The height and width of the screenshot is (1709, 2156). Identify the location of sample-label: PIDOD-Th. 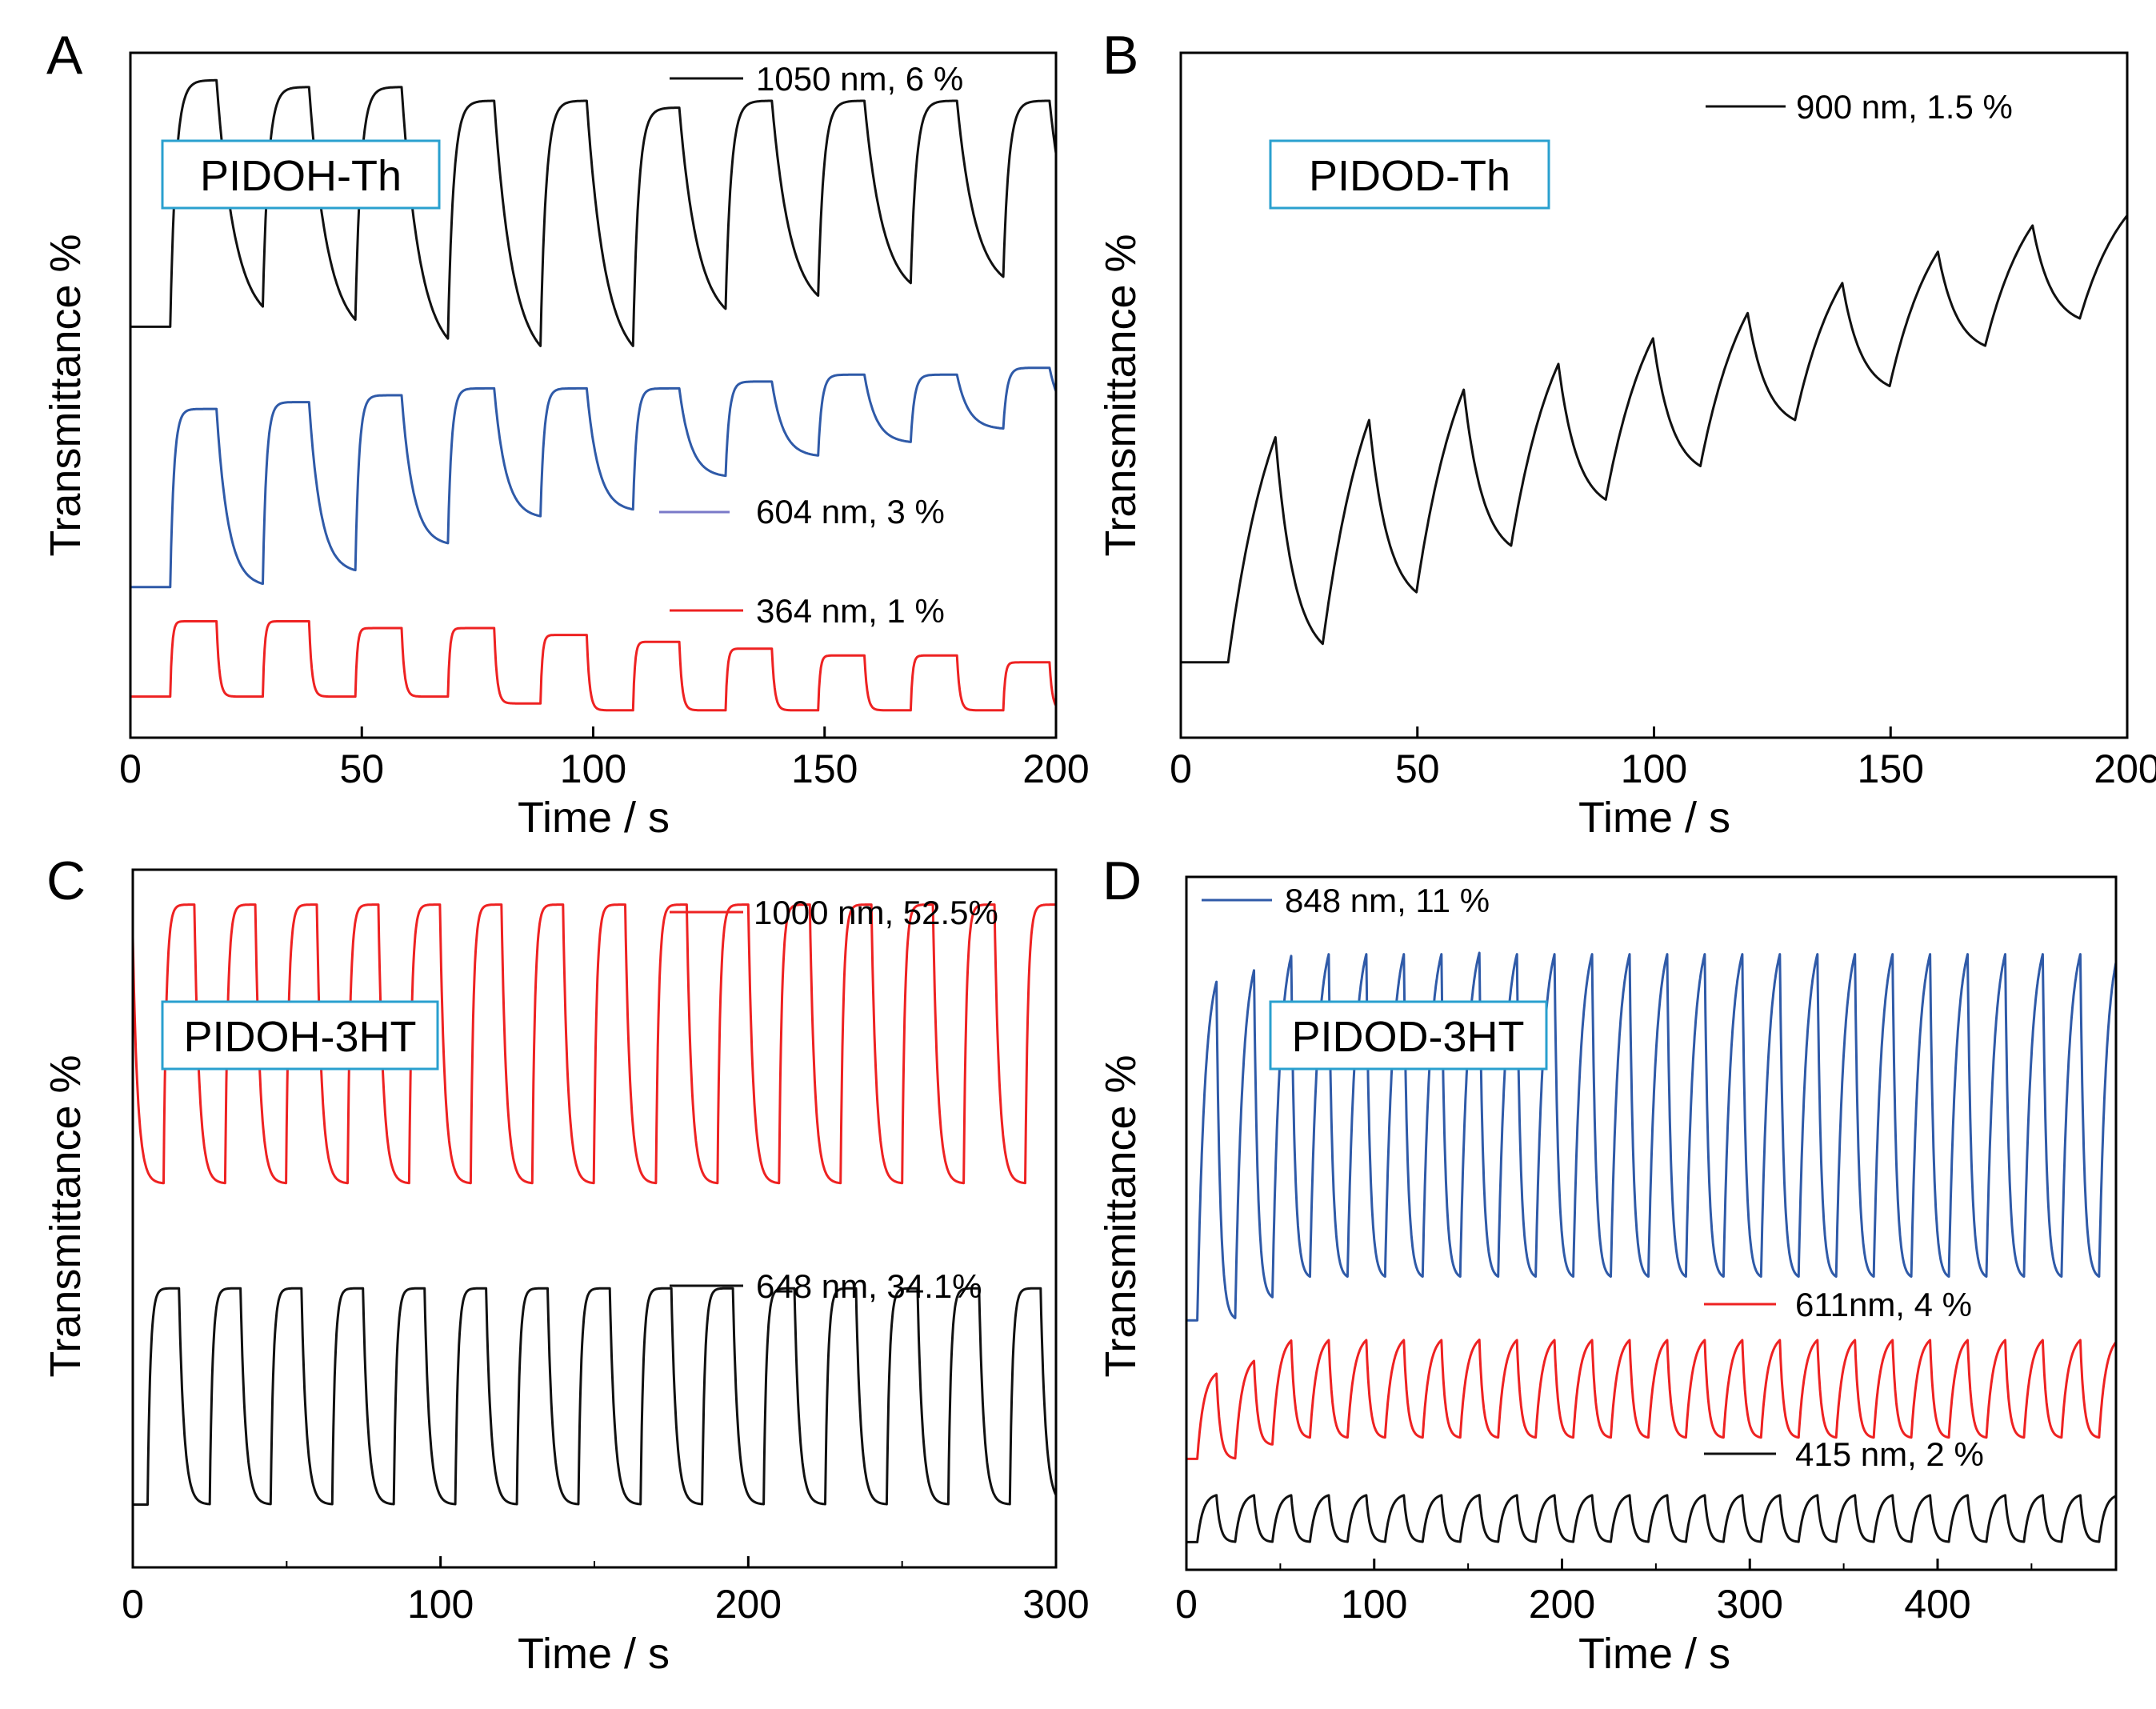
(1409, 176).